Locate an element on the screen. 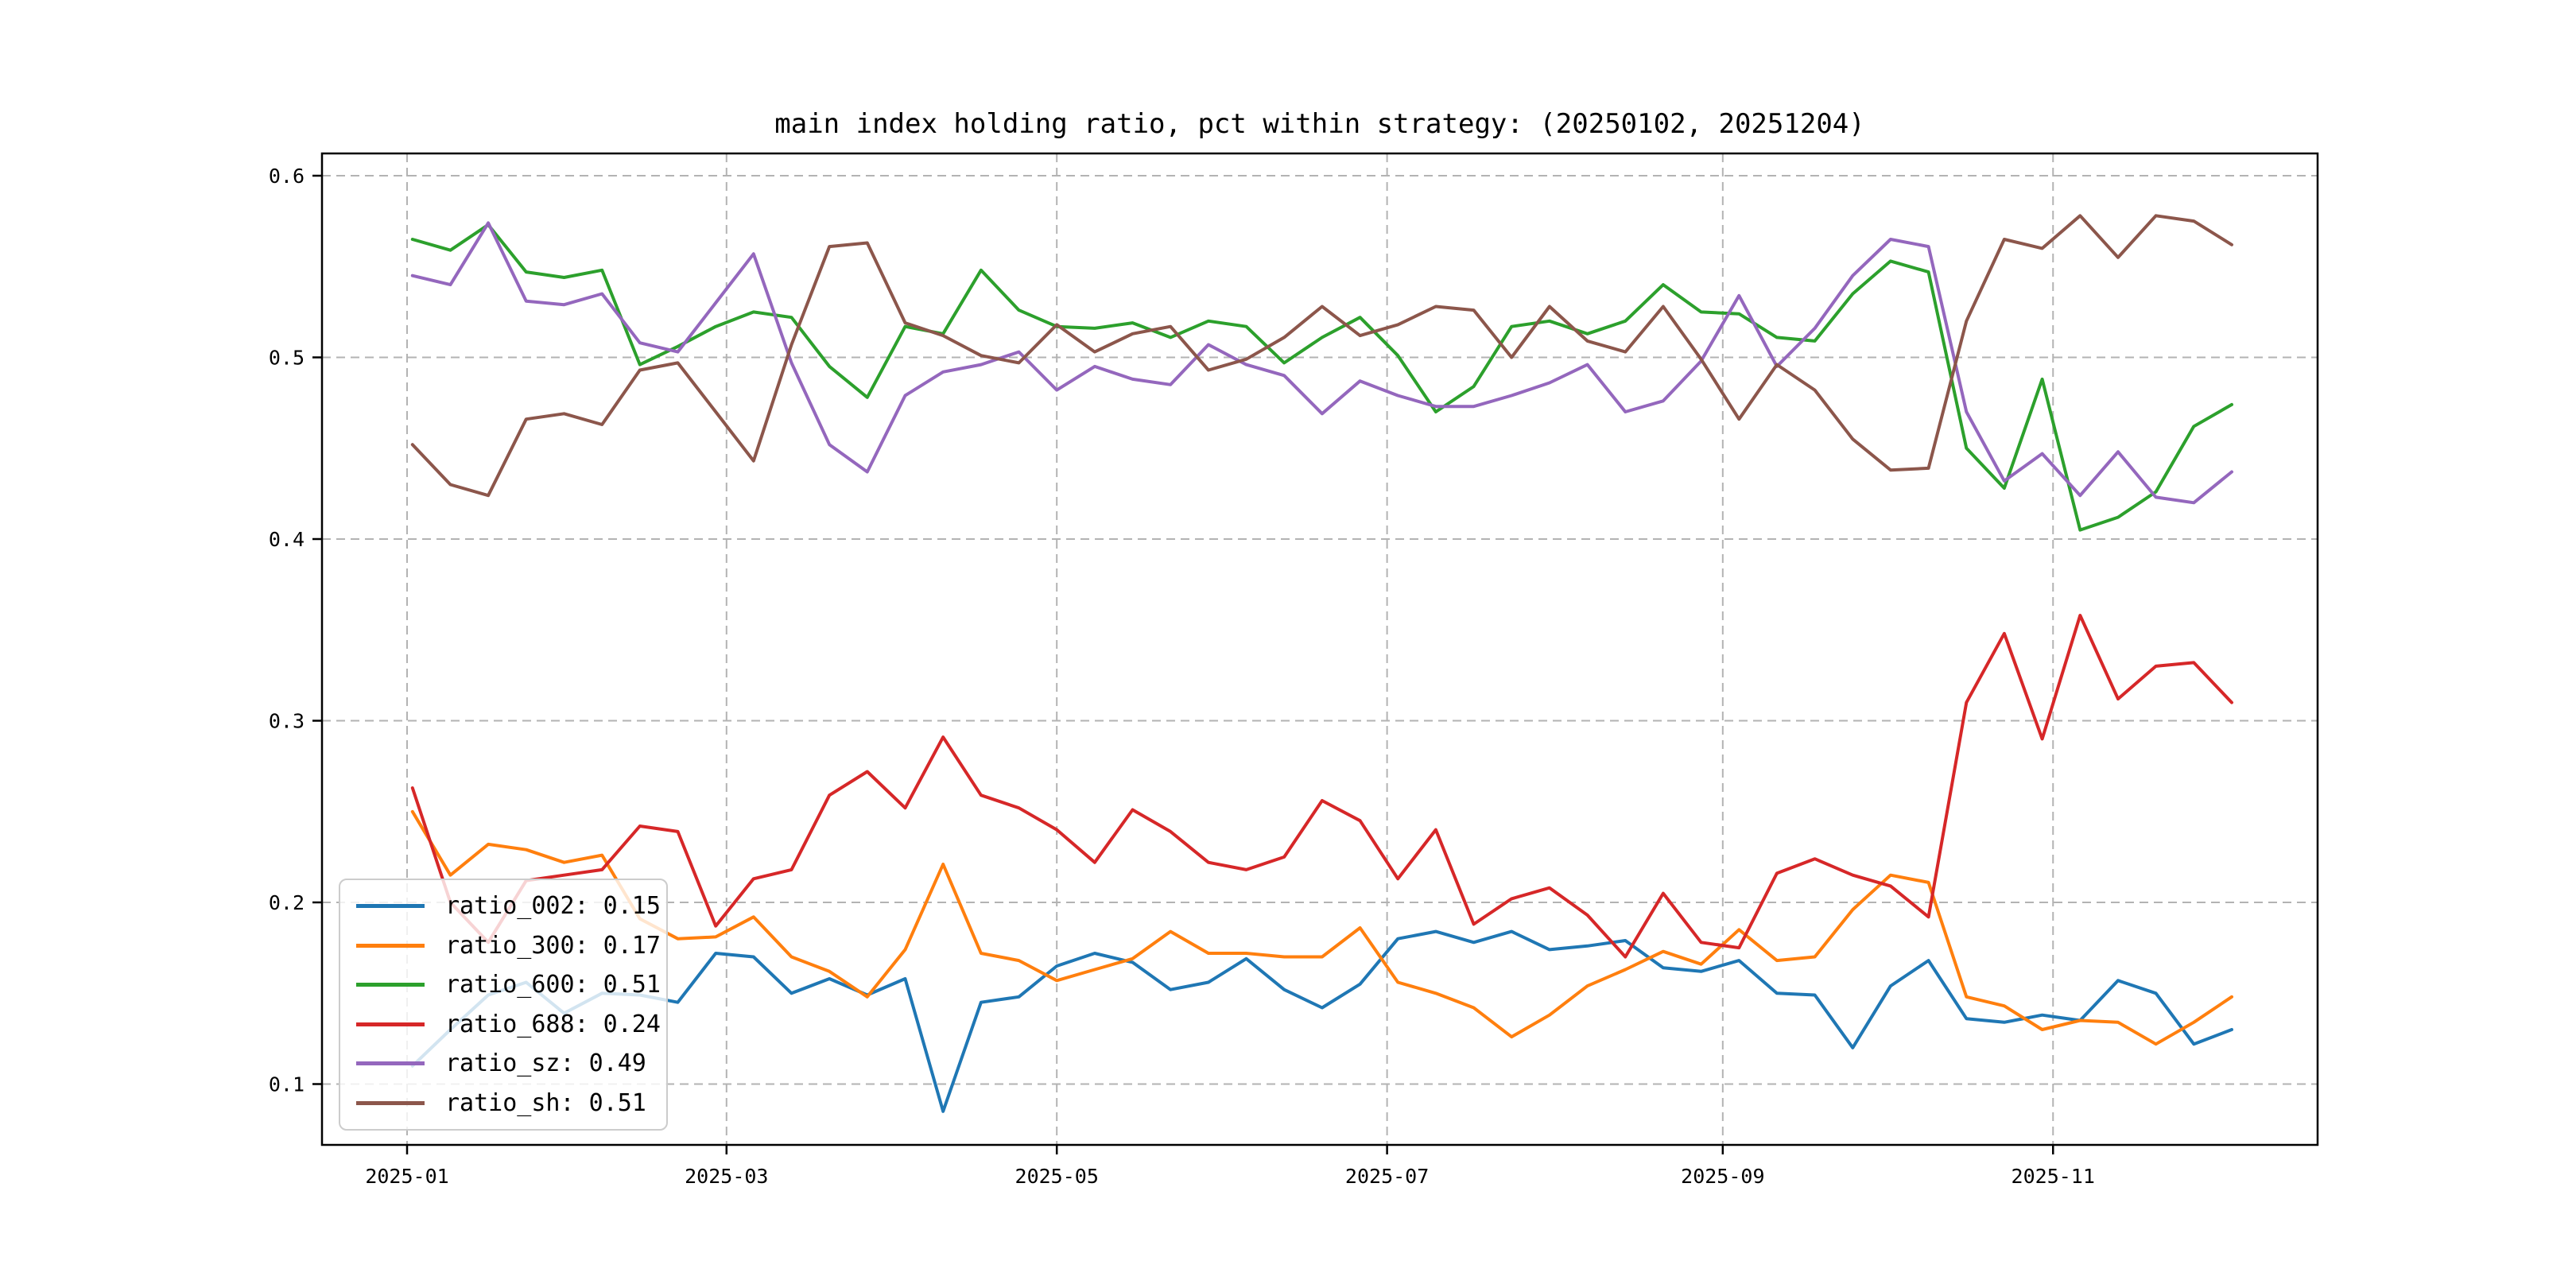 This screenshot has width=2576, height=1288. legend-label-ratio_300: ratio_300: 0.17 is located at coordinates (553, 946).